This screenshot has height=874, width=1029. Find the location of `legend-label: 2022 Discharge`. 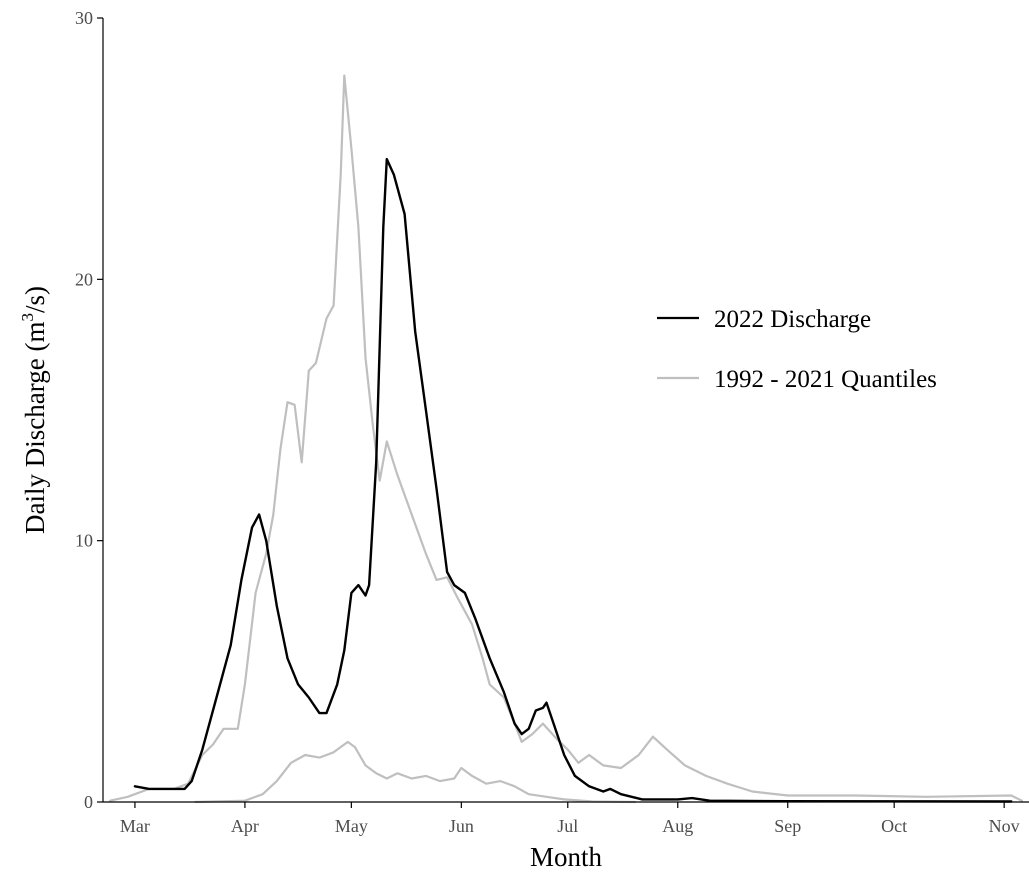

legend-label: 2022 Discharge is located at coordinates (792, 319).